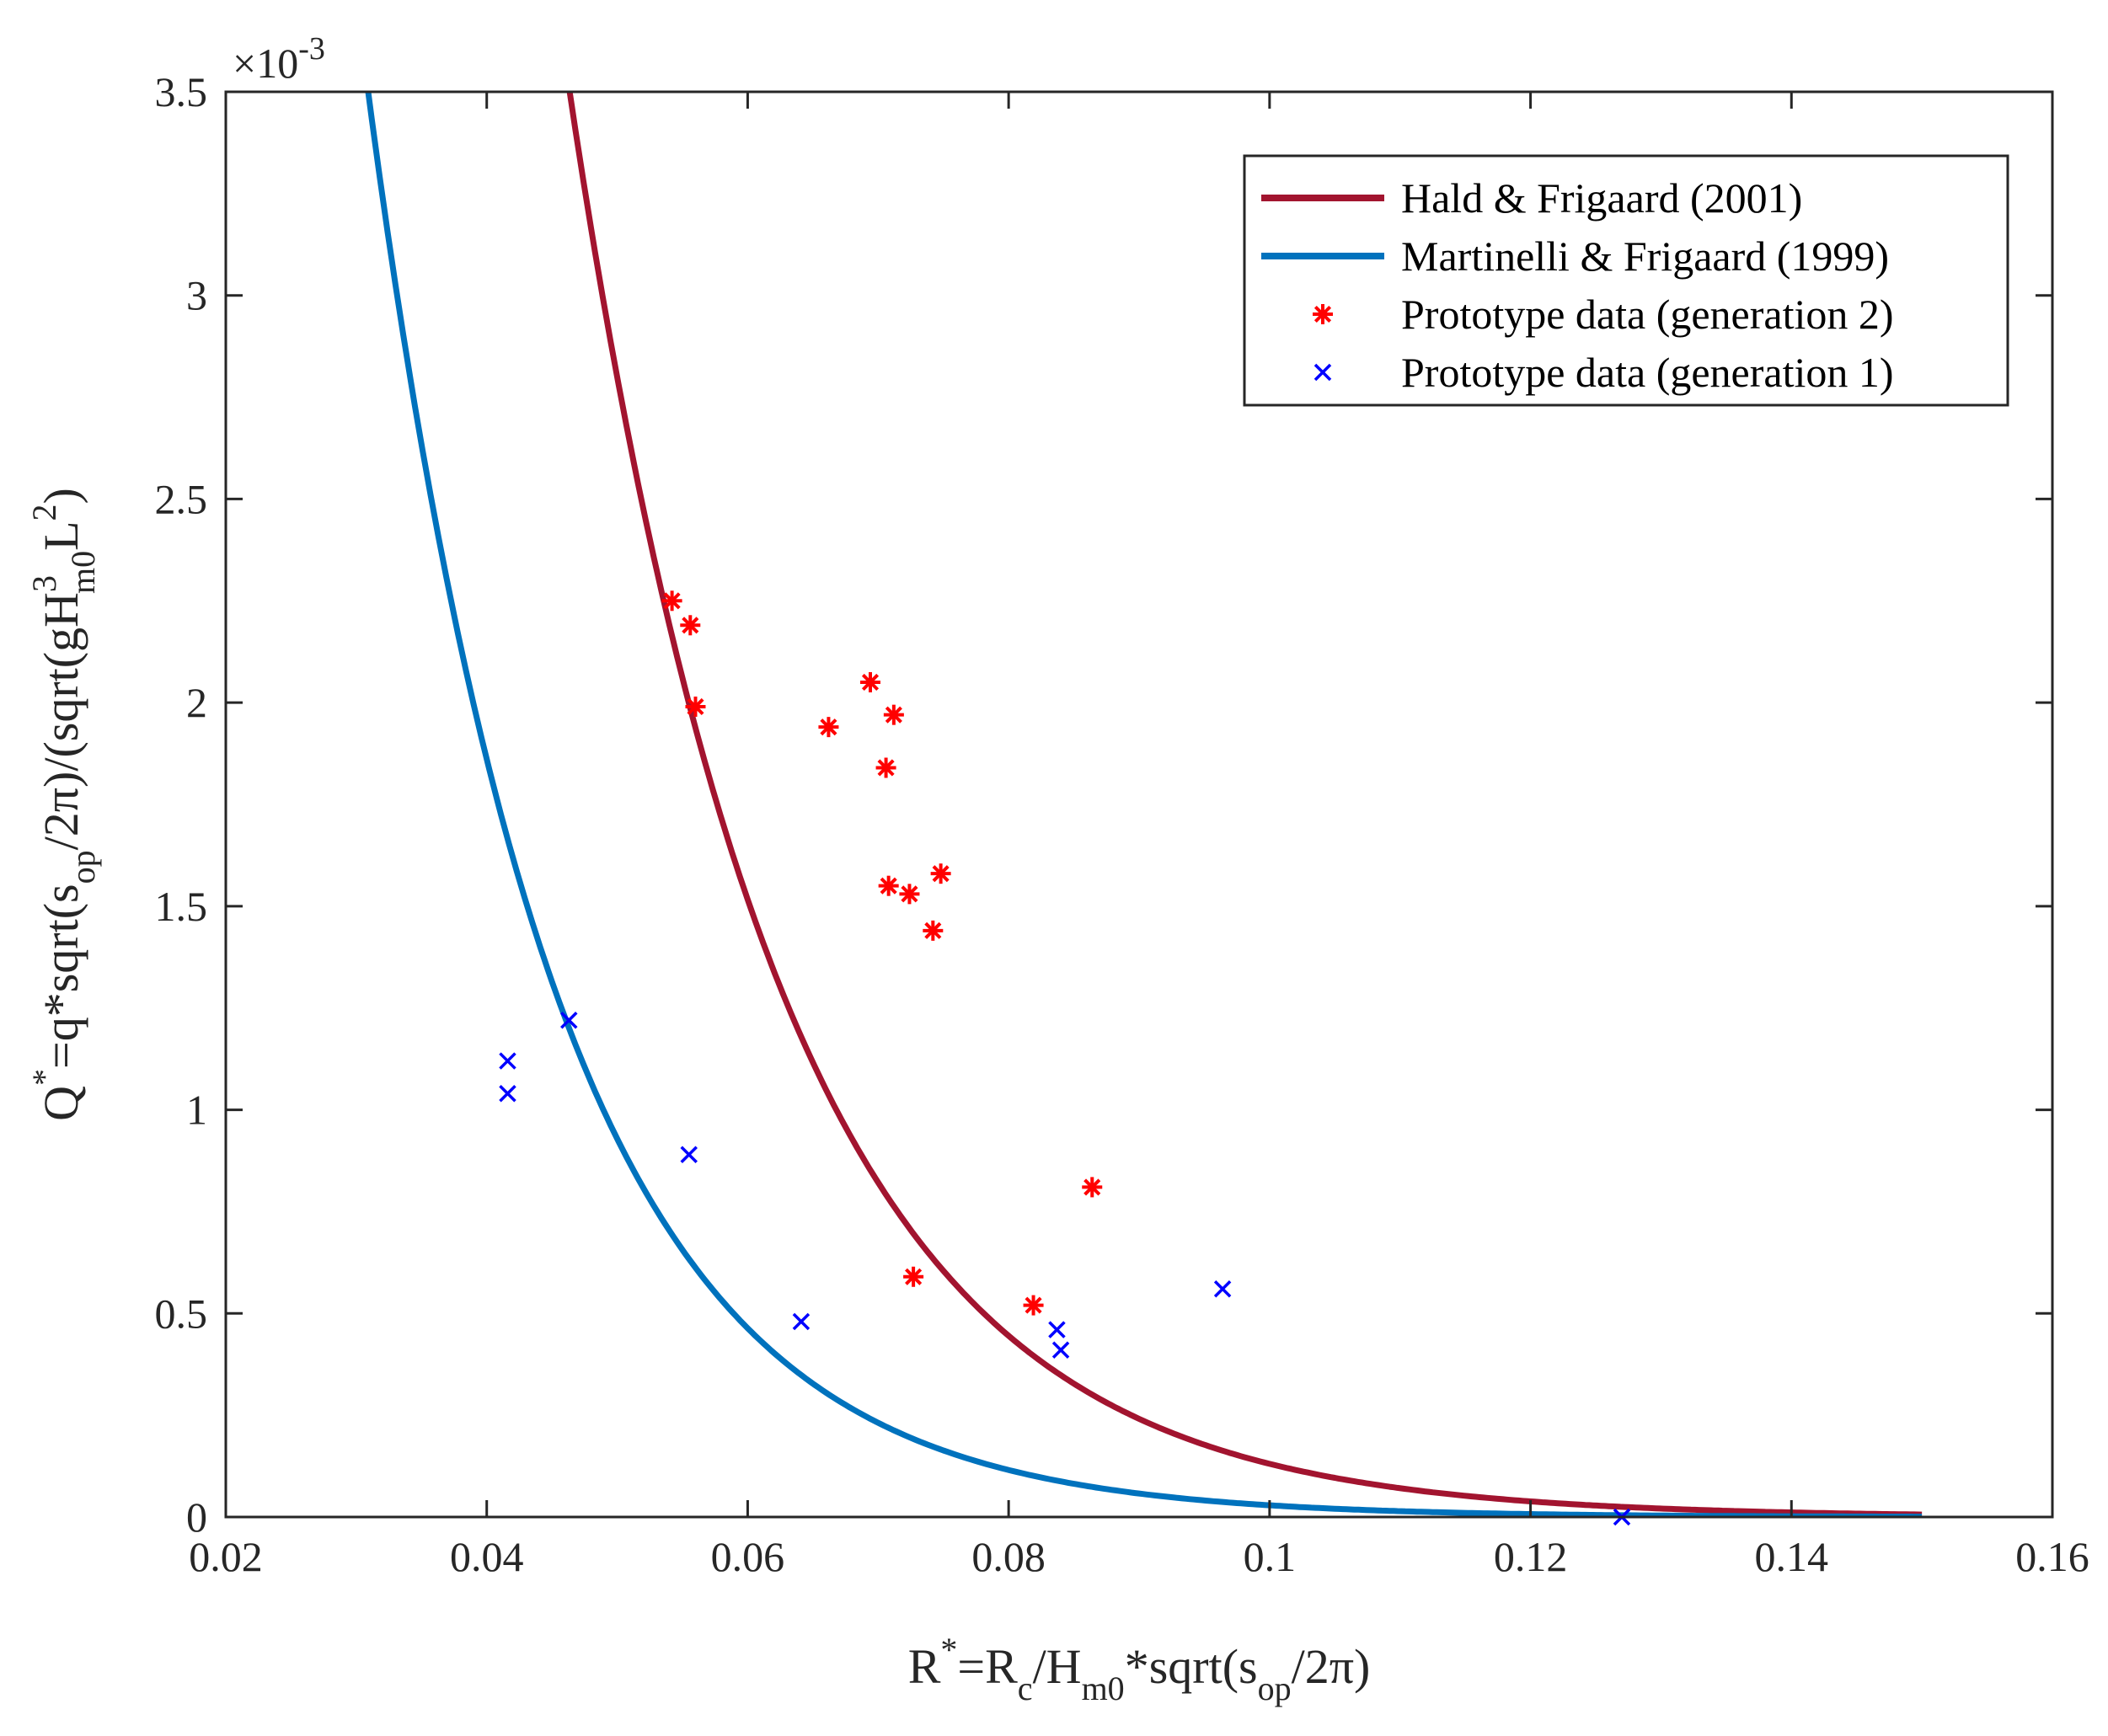 The image size is (2108, 1736). I want to click on x-tick-label: 0.02, so click(226, 1556).